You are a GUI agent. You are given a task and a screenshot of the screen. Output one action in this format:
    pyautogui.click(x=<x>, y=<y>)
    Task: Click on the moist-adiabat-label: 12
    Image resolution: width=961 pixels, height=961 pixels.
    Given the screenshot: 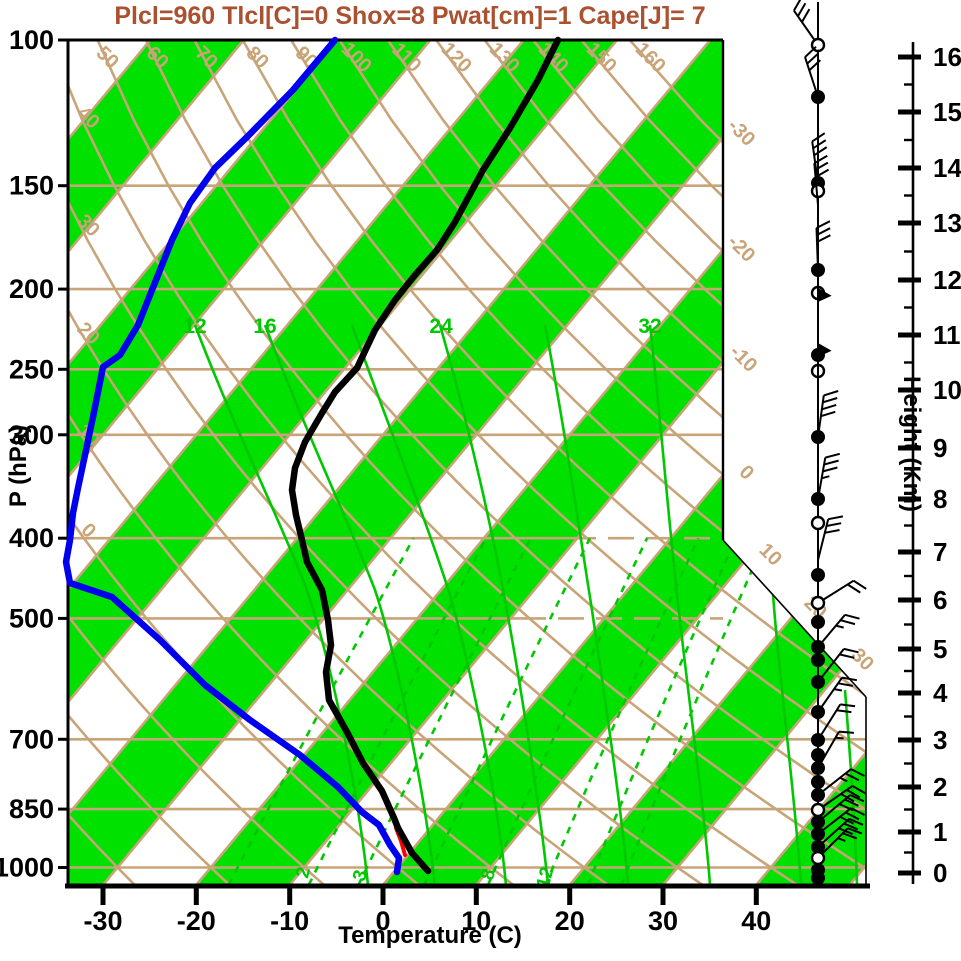 What is the action you would take?
    pyautogui.click(x=194, y=326)
    